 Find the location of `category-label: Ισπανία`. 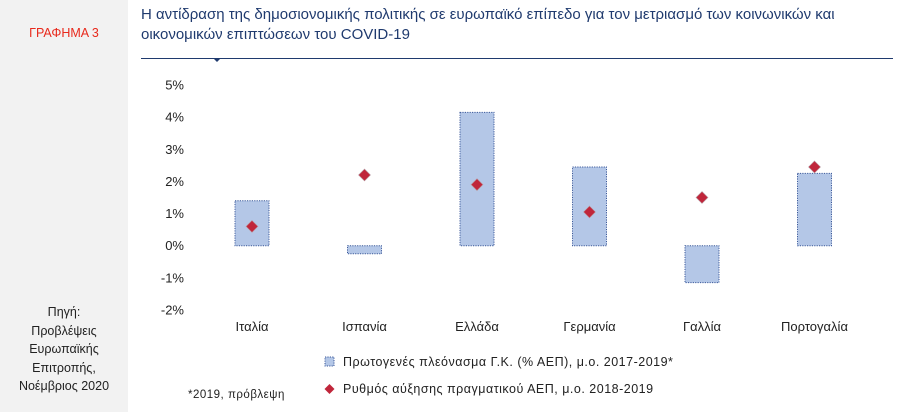

category-label: Ισπανία is located at coordinates (364, 326).